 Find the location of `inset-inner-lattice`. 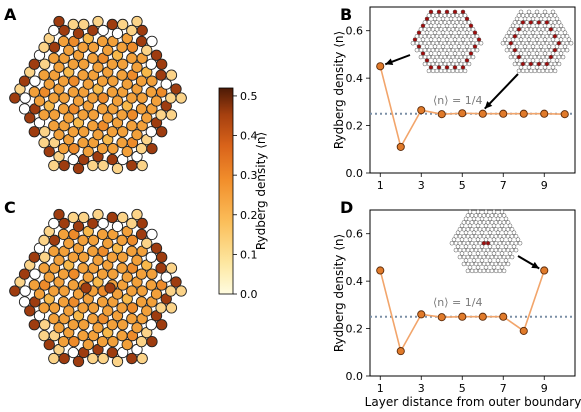

inset-inner-lattice is located at coordinates (537, 41).